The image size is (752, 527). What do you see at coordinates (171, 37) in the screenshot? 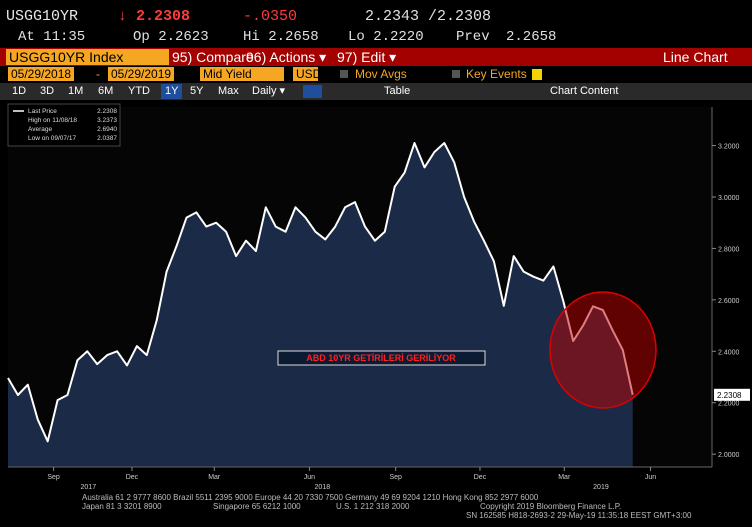
I see `open: Op 2.2623` at bounding box center [171, 37].